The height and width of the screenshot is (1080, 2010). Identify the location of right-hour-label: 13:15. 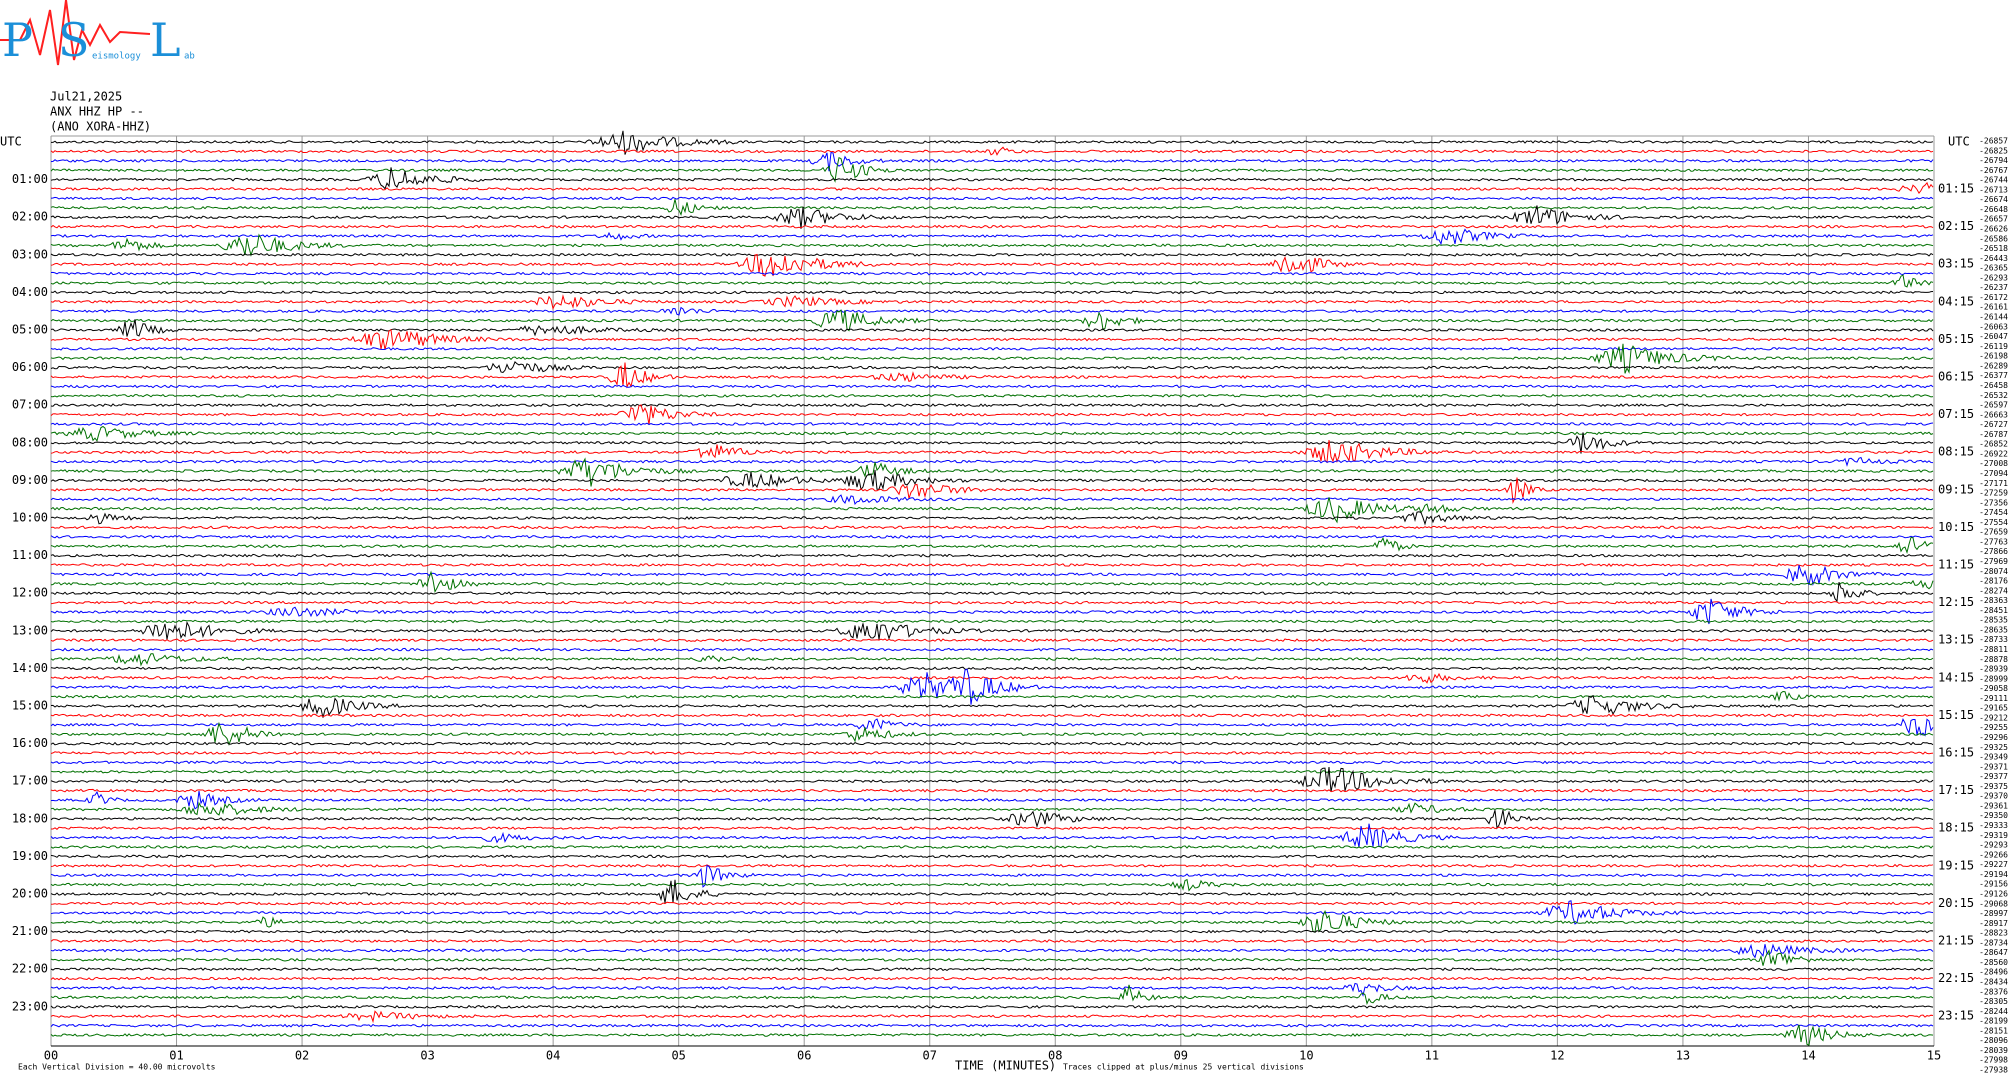
(1956, 640).